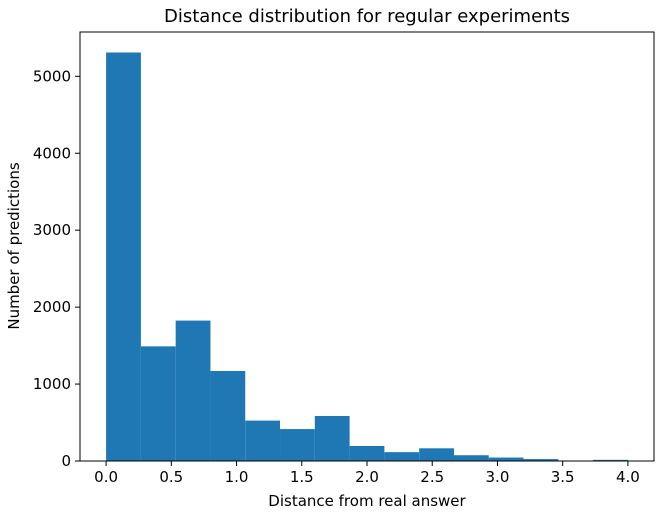 The width and height of the screenshot is (664, 513). I want to click on y-tick-label: 0, so click(66, 461).